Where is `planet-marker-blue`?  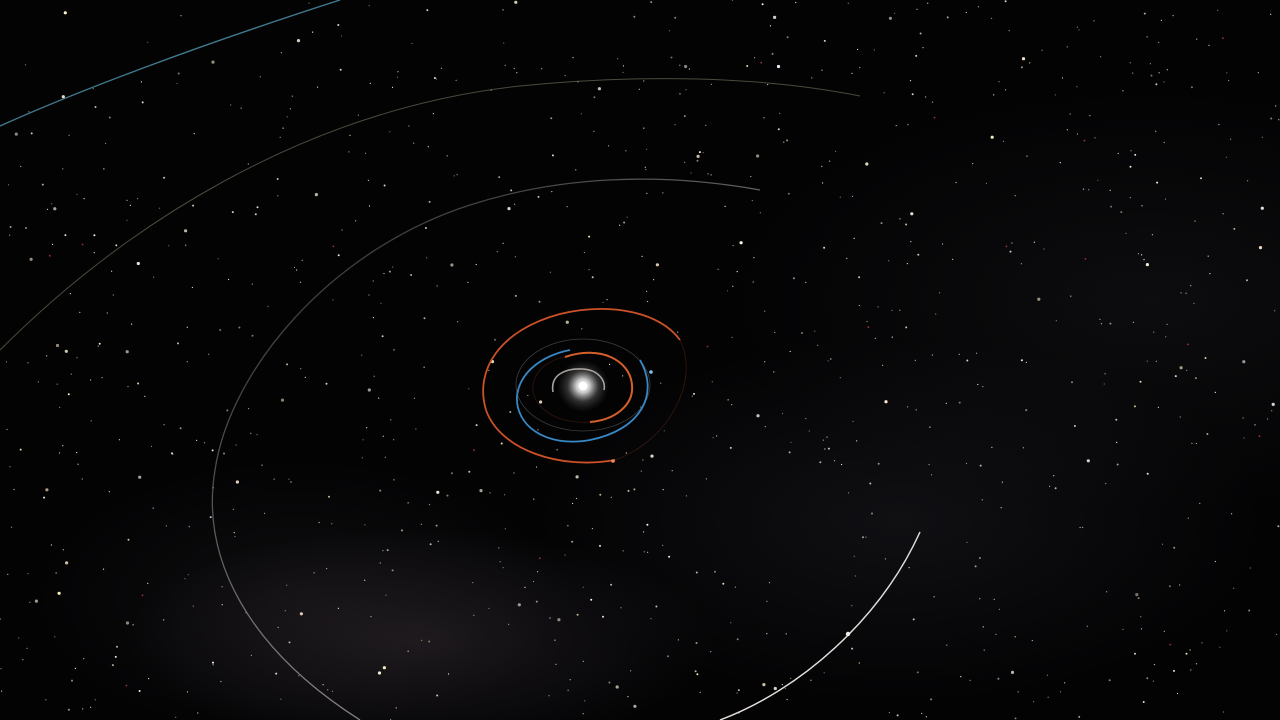
planet-marker-blue is located at coordinates (651, 372).